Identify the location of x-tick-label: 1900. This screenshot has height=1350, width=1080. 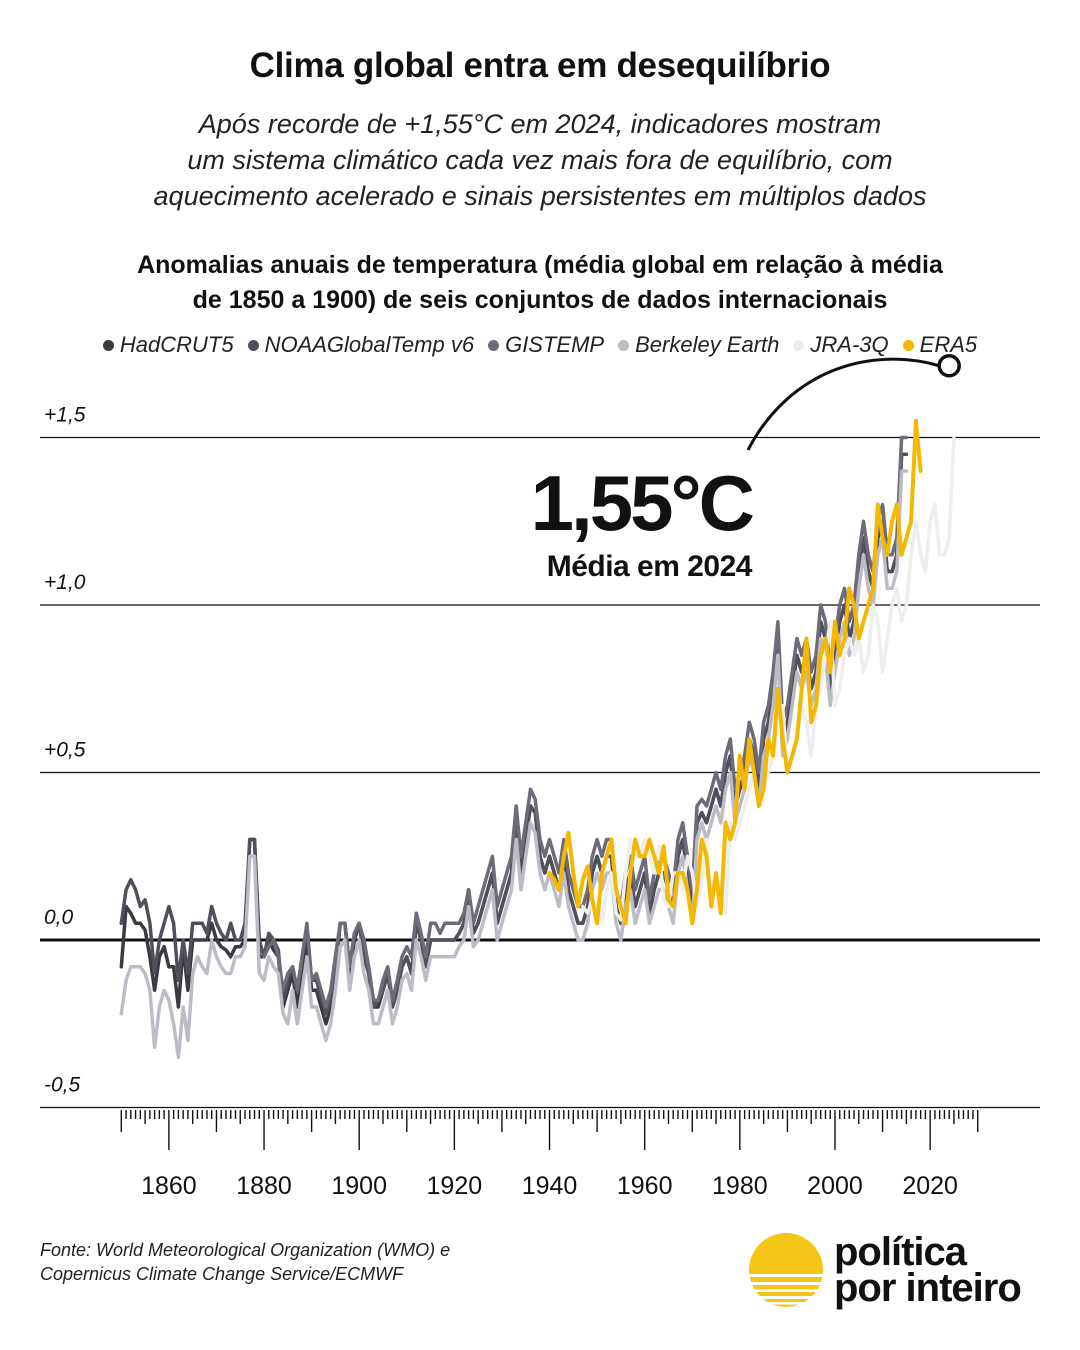
(359, 1186).